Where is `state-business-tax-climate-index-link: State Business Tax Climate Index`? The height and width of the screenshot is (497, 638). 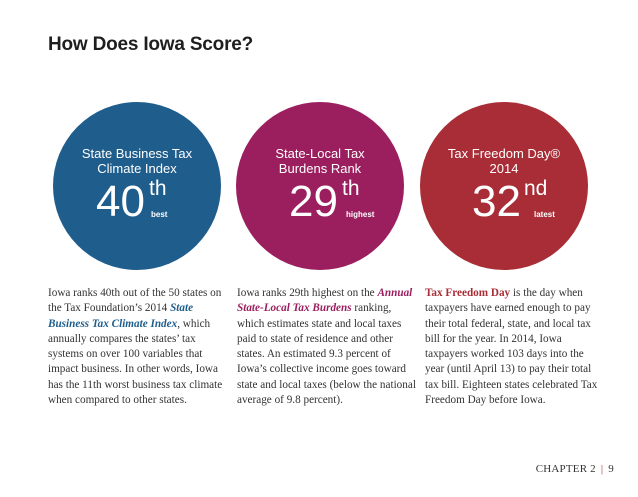
state-business-tax-climate-index-link: State Business Tax Climate Index is located at coordinates (121, 316).